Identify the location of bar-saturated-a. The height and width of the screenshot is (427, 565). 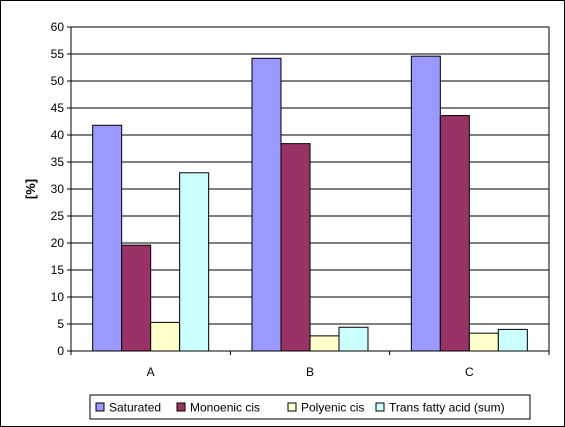
(107, 238).